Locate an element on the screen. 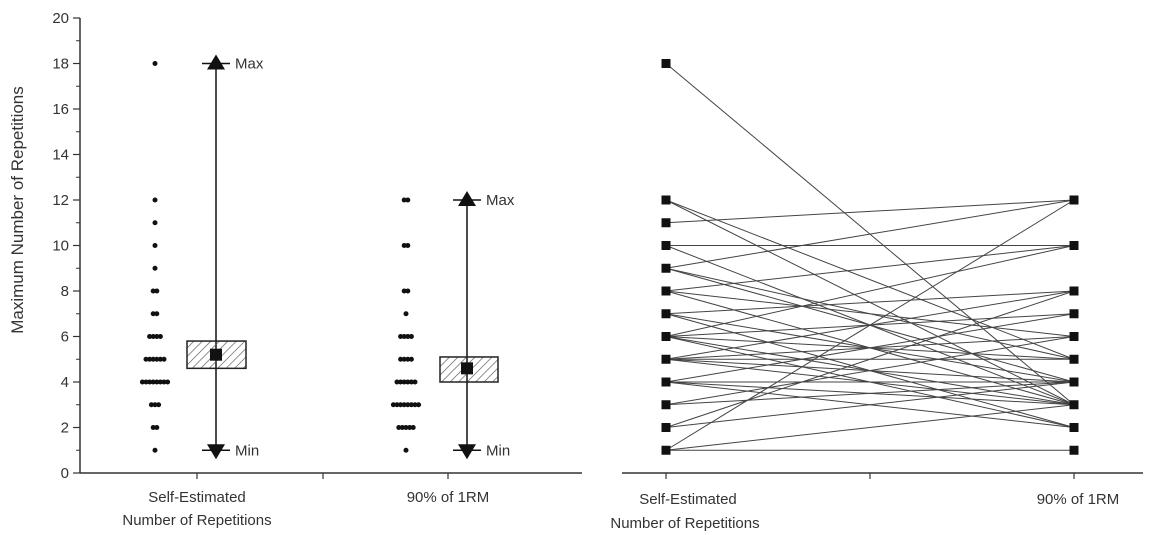  y-tick-label-14: 14 is located at coordinates (60, 155).